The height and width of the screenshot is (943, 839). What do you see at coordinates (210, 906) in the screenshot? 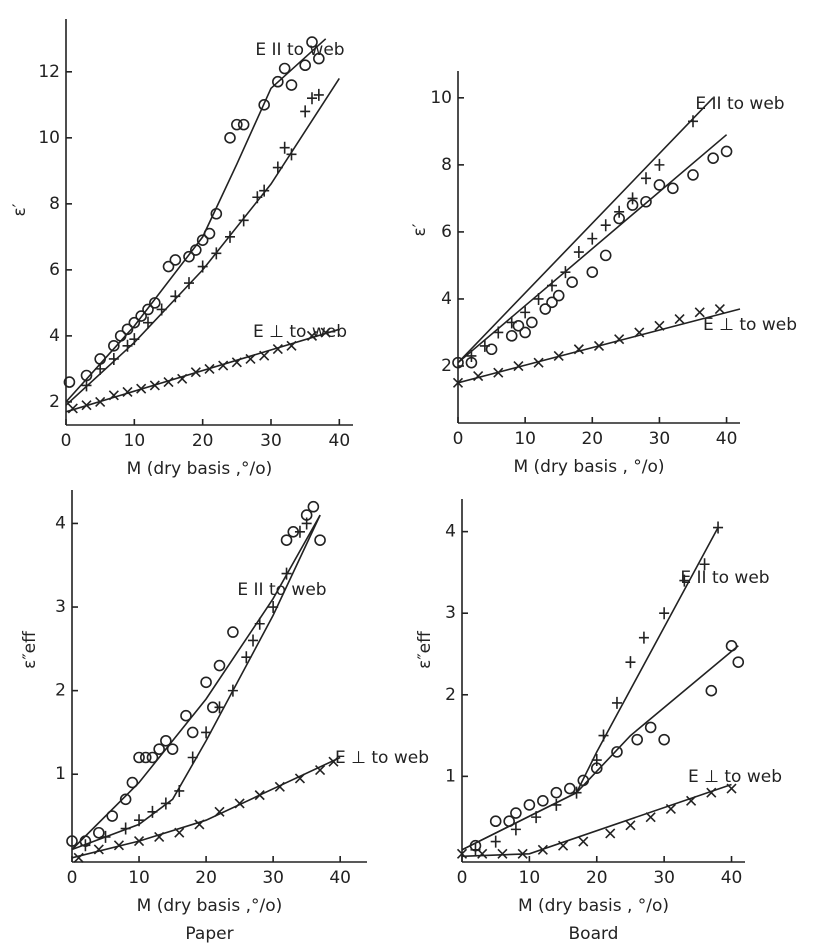
I see `x-axis-label: M (dry basis ,°/o)` at bounding box center [210, 906].